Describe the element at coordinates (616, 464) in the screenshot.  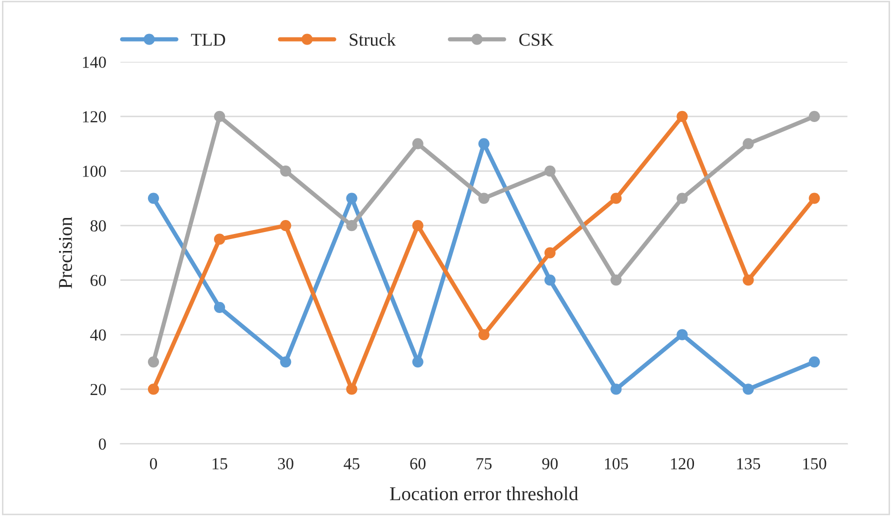
I see `x-tick-label: 105` at that location.